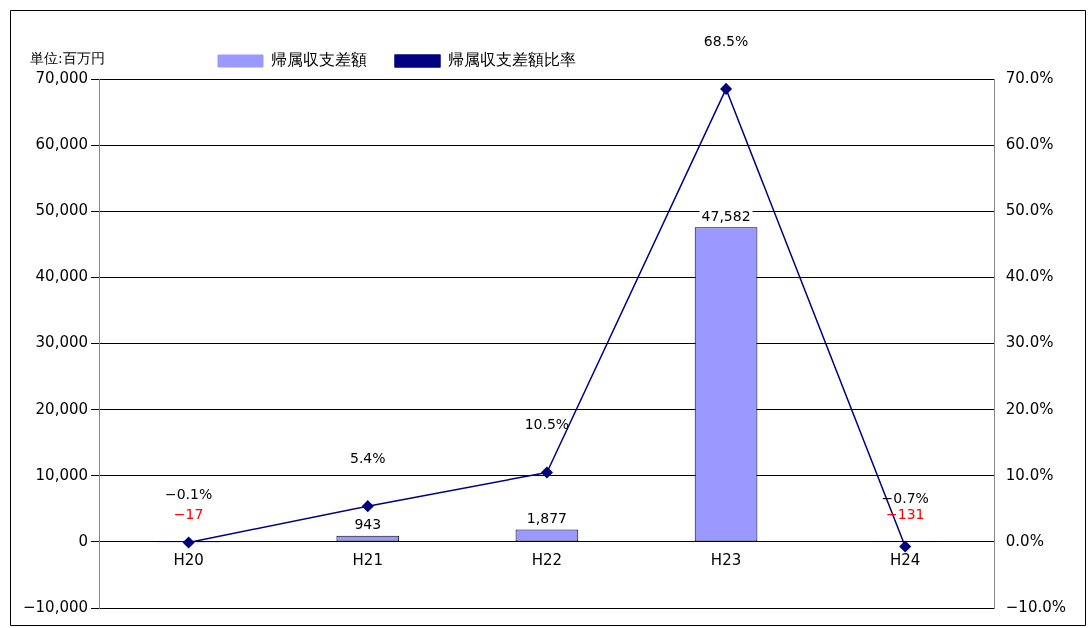 The width and height of the screenshot is (1089, 628). I want to click on y2-tick-label: 10.0%, so click(1029, 474).